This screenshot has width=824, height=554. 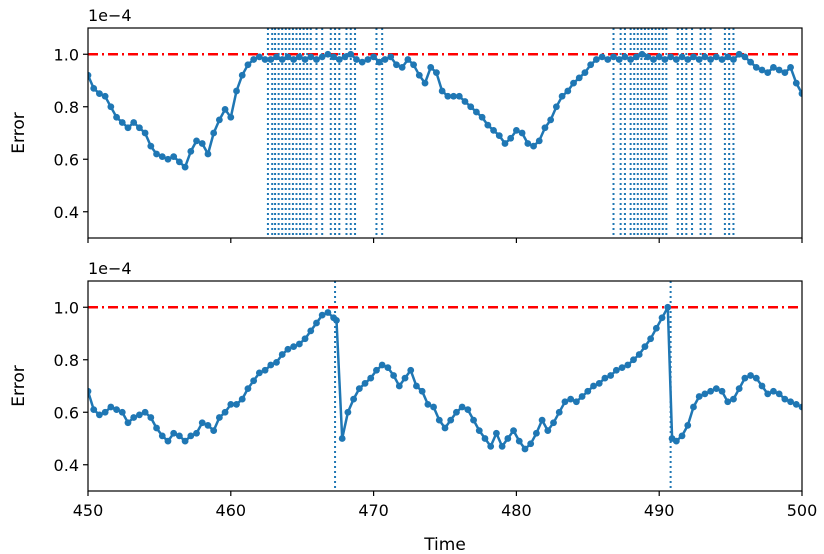 What do you see at coordinates (444, 544) in the screenshot?
I see `x-axis-label: Time` at bounding box center [444, 544].